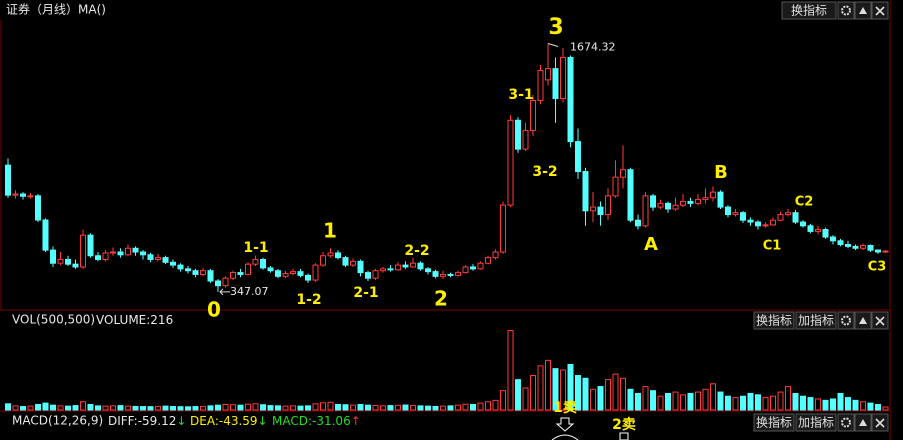  Describe the element at coordinates (214, 310) in the screenshot. I see `wave-label: 0` at that location.